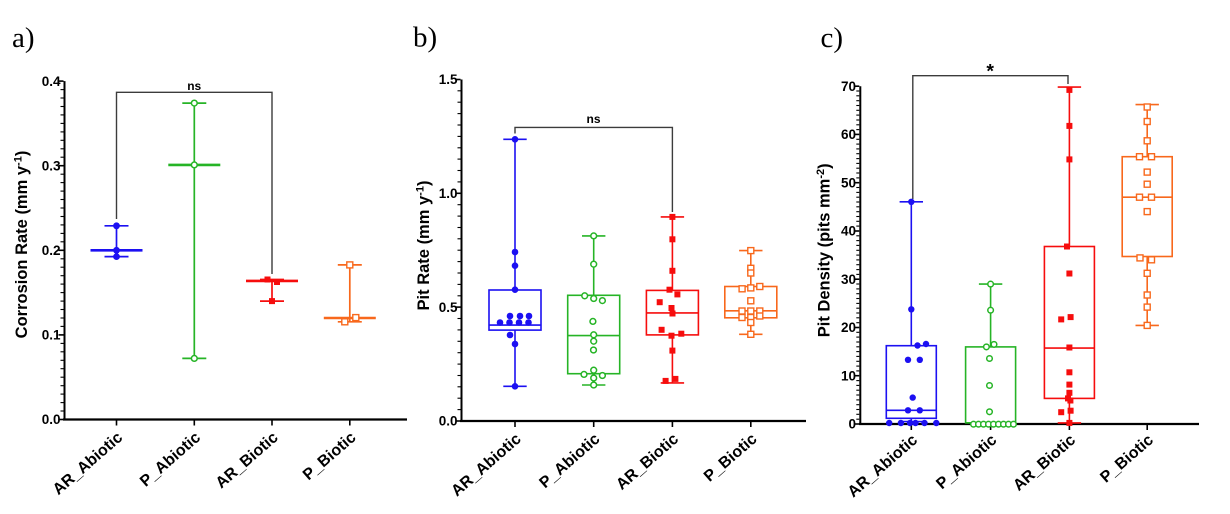 The image size is (1230, 514). What do you see at coordinates (848, 134) in the screenshot?
I see `svg-text: 60` at bounding box center [848, 134].